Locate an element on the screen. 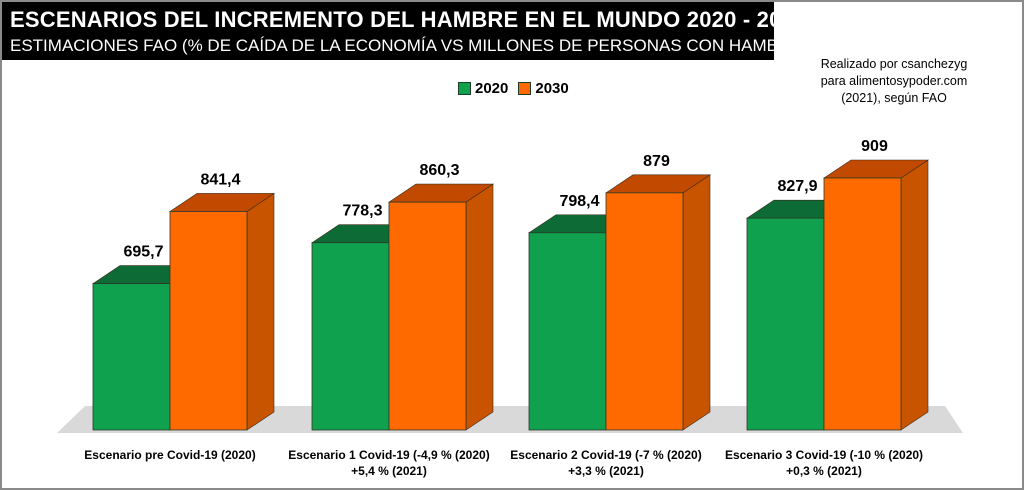 This screenshot has height=490, width=1024. credit-line-1: Realizado por csanchezyg is located at coordinates (894, 64).